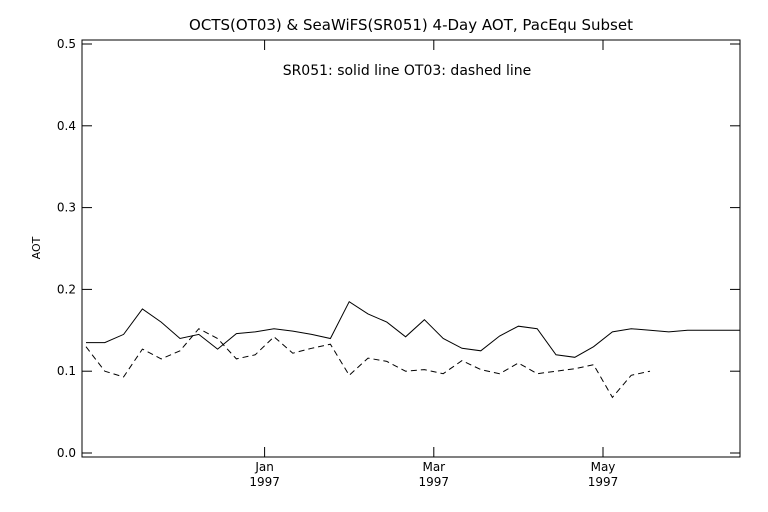 This screenshot has height=512, width=768. I want to click on y-tick-label: 0.4, so click(66, 126).